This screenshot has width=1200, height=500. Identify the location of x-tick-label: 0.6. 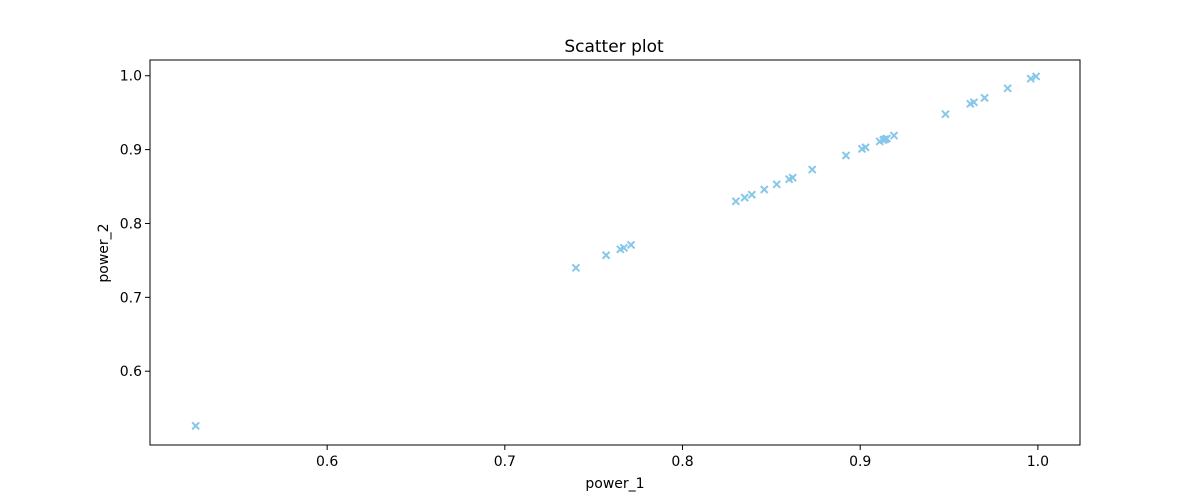
(327, 462).